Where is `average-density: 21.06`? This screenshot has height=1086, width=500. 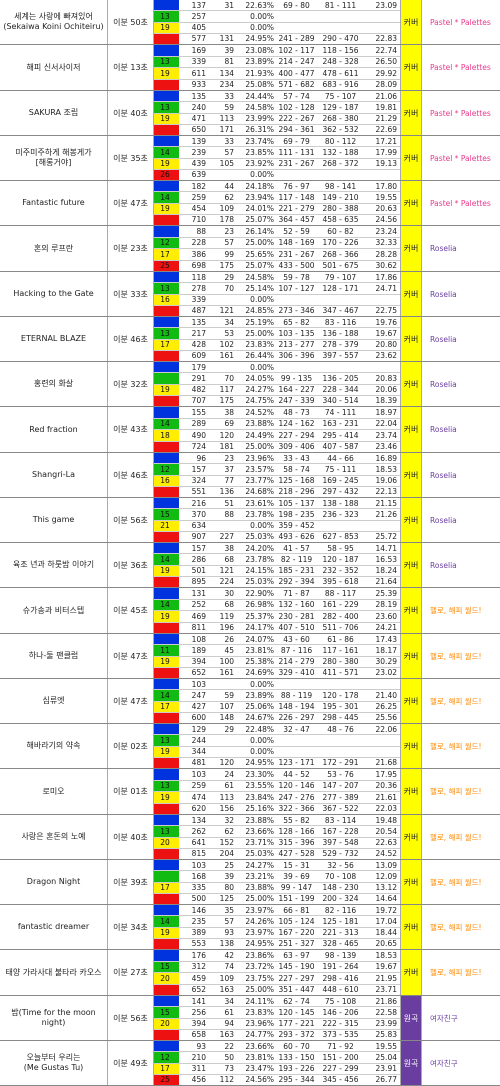 average-density: 21.06 is located at coordinates (386, 96).